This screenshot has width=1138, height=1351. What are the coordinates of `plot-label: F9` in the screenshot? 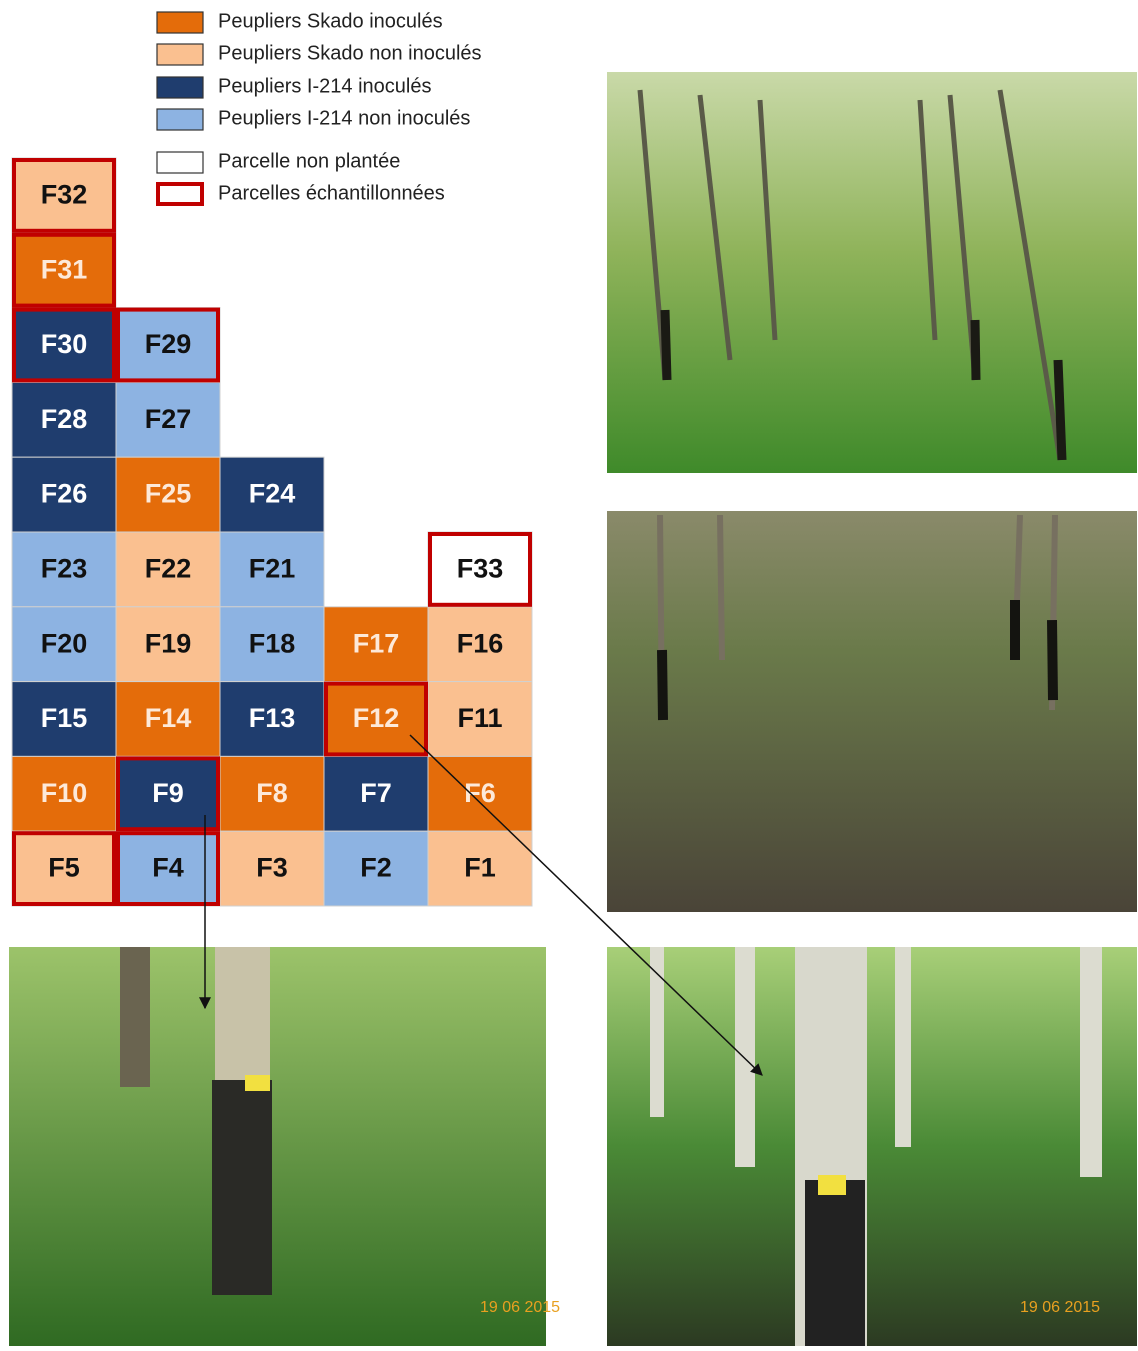 It's located at (168, 793).